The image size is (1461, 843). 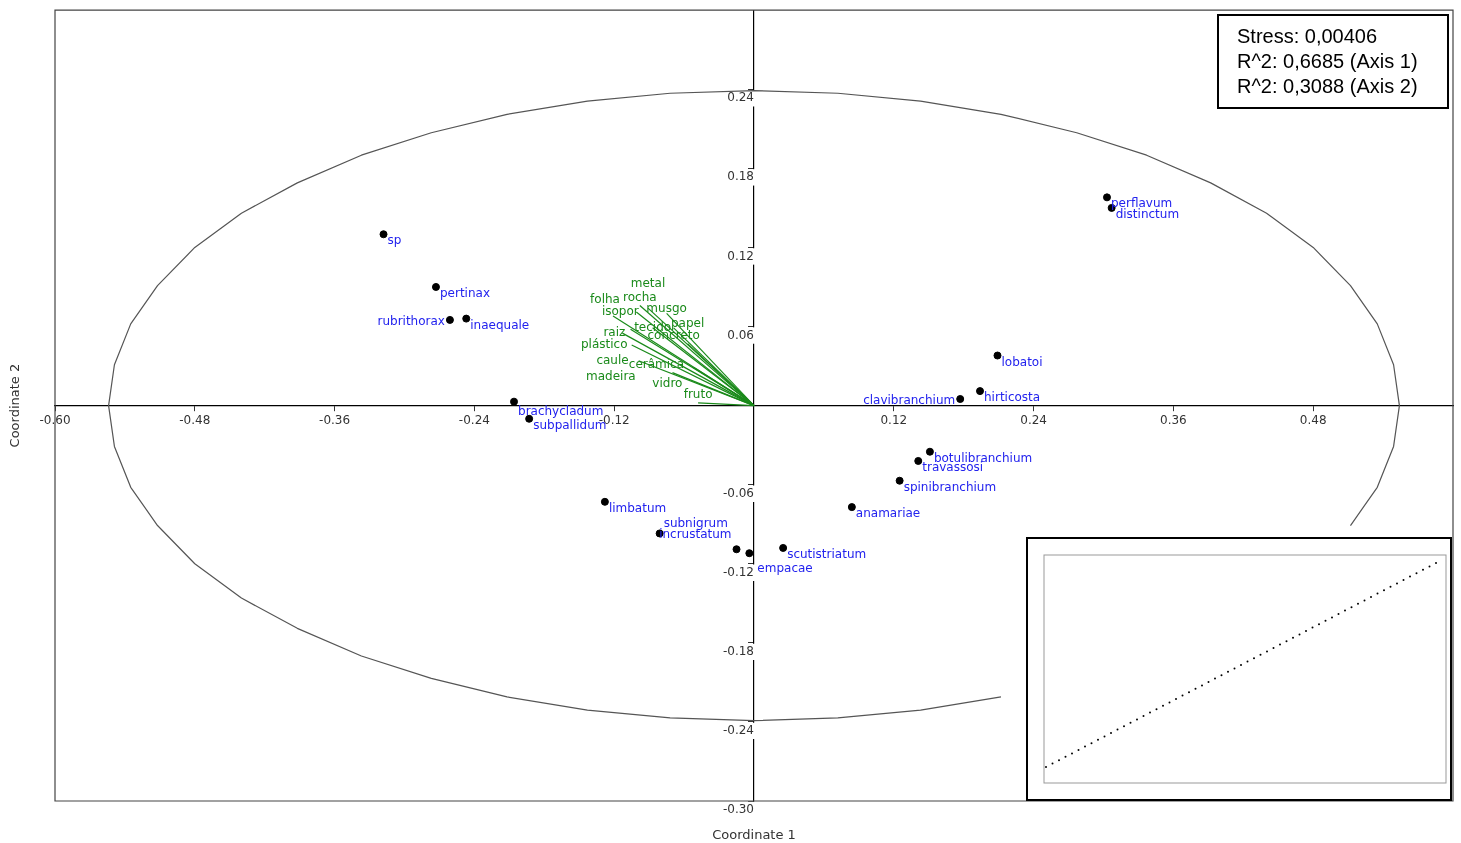 I want to click on annotation: R^2: 0,3088 (Axis 2), so click(x=1328, y=86).